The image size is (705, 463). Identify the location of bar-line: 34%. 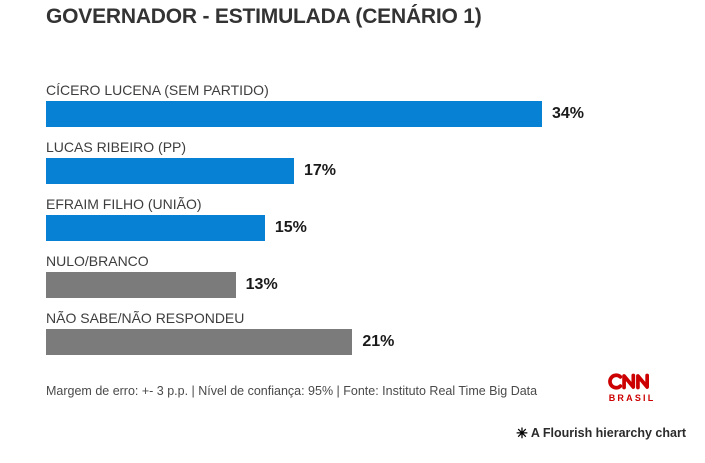
(368, 114).